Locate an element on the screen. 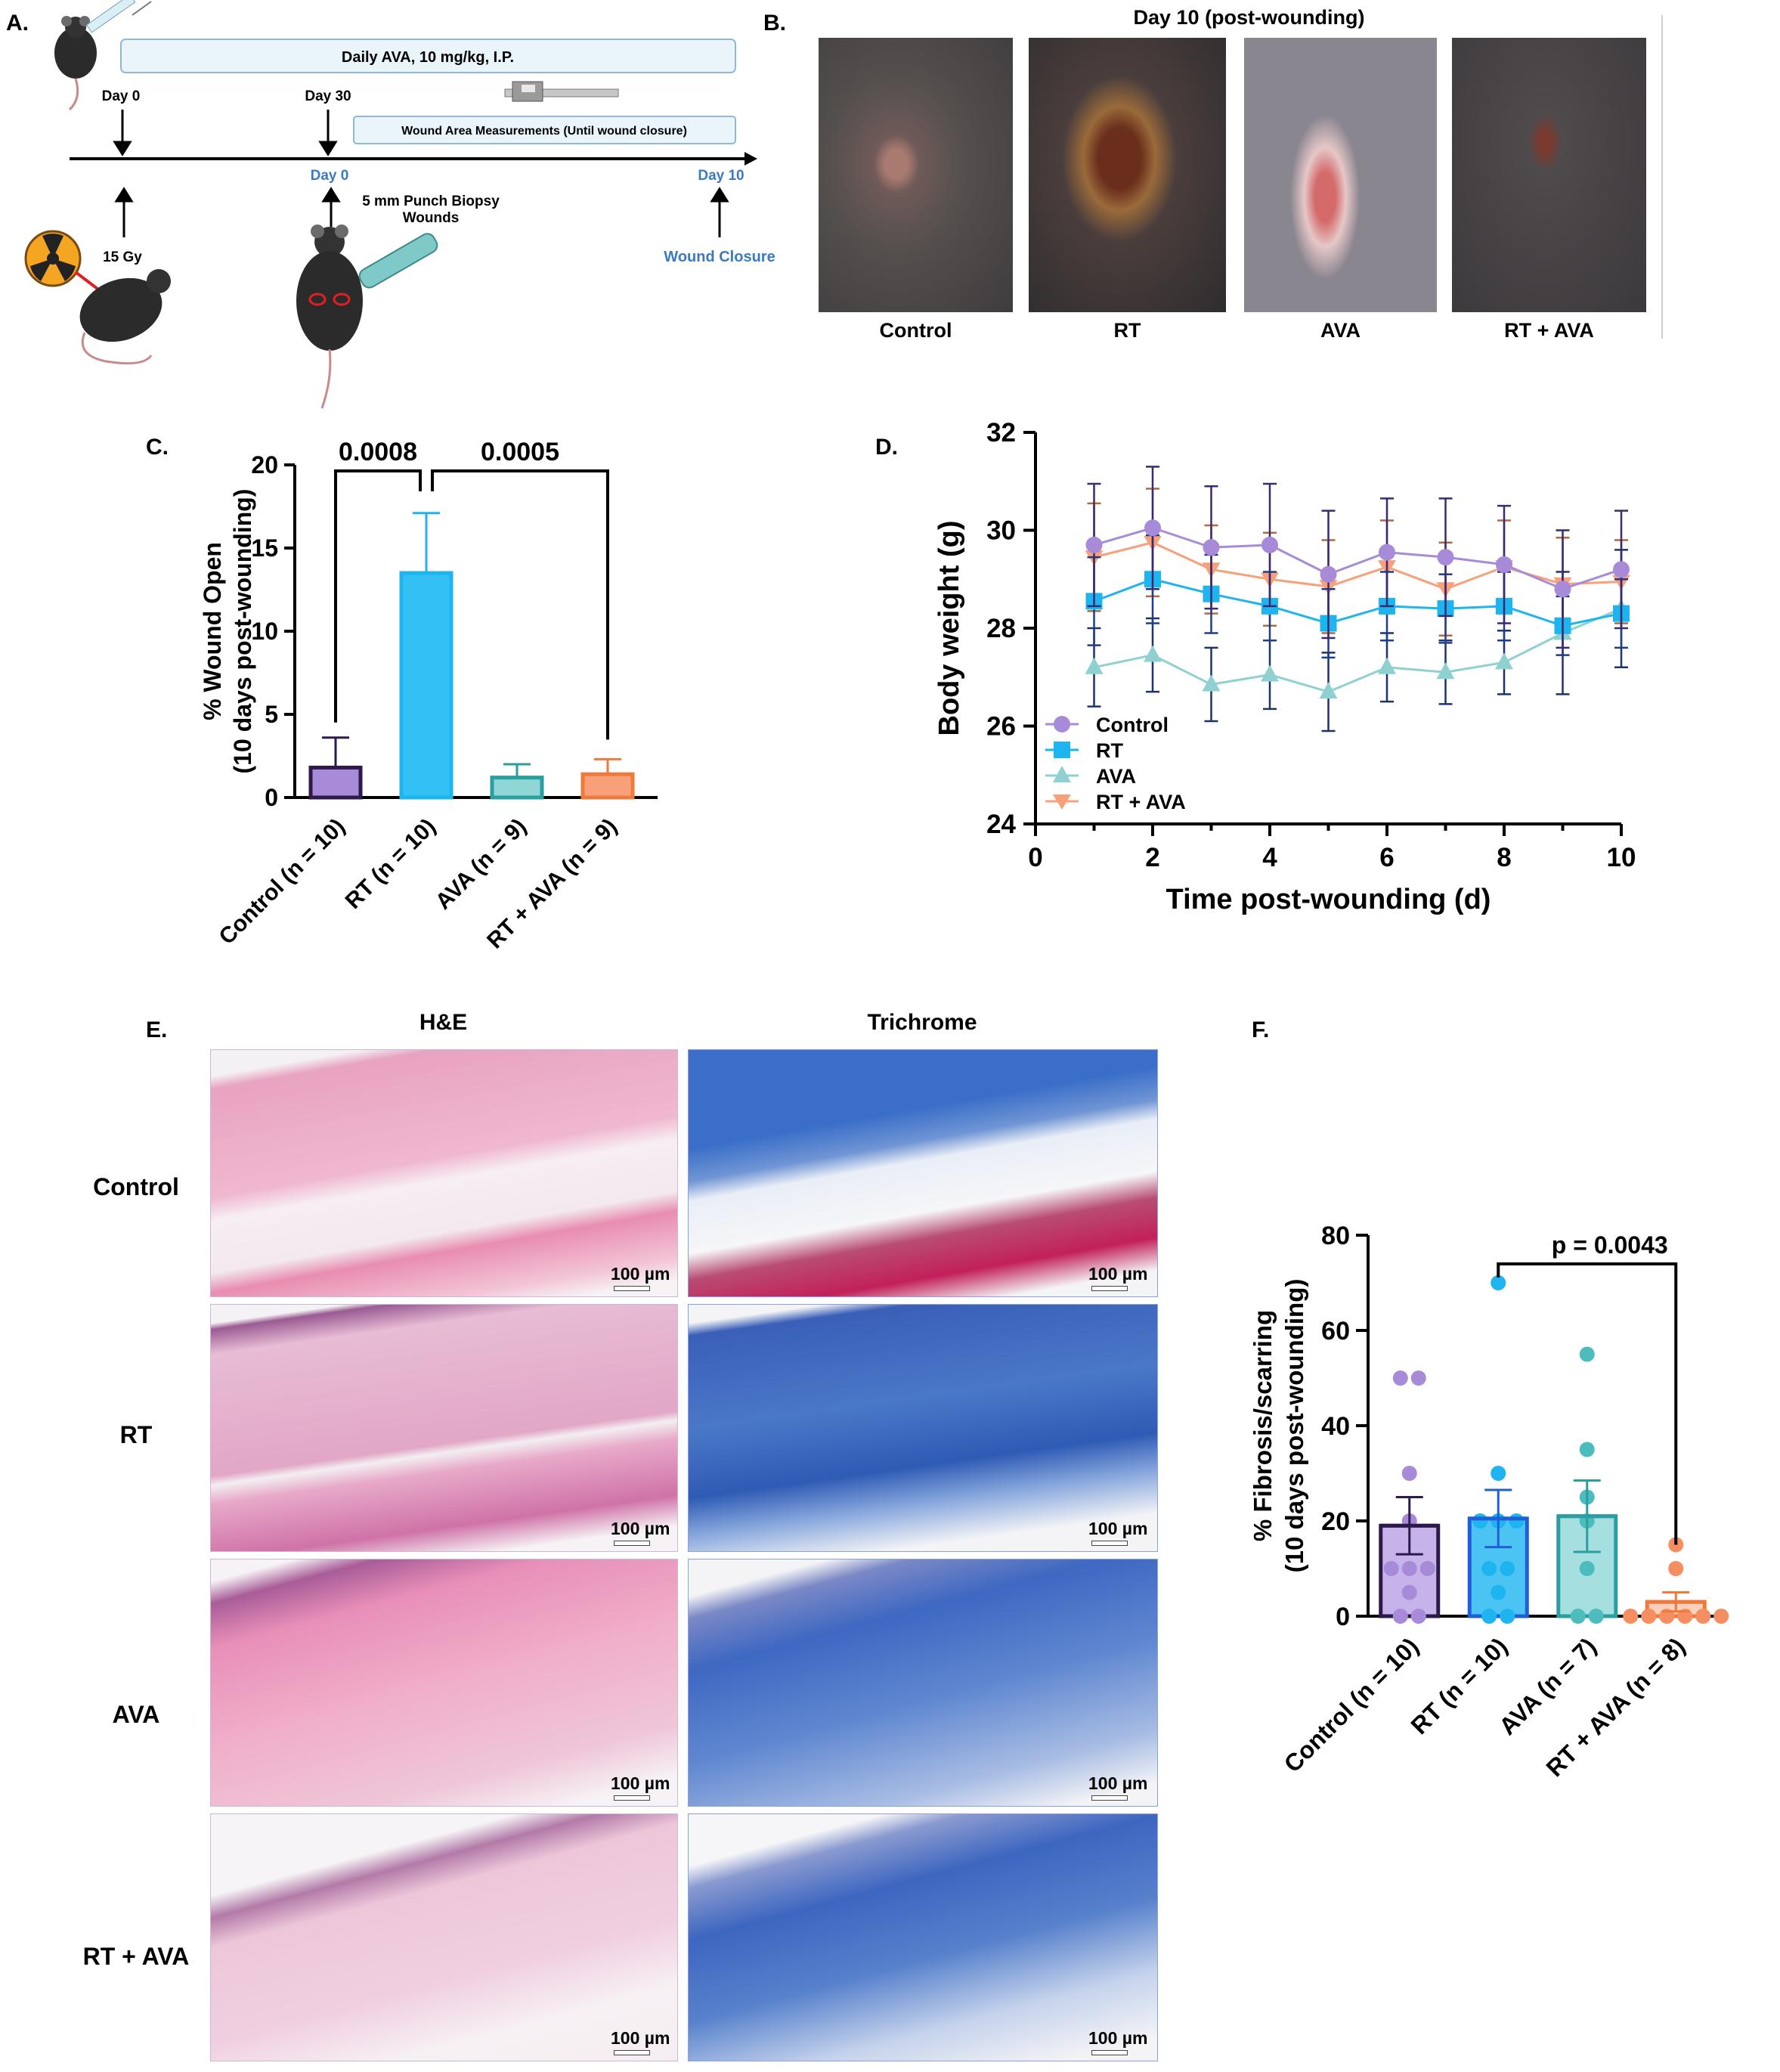  y-tick-label: 60 is located at coordinates (1336, 1331).